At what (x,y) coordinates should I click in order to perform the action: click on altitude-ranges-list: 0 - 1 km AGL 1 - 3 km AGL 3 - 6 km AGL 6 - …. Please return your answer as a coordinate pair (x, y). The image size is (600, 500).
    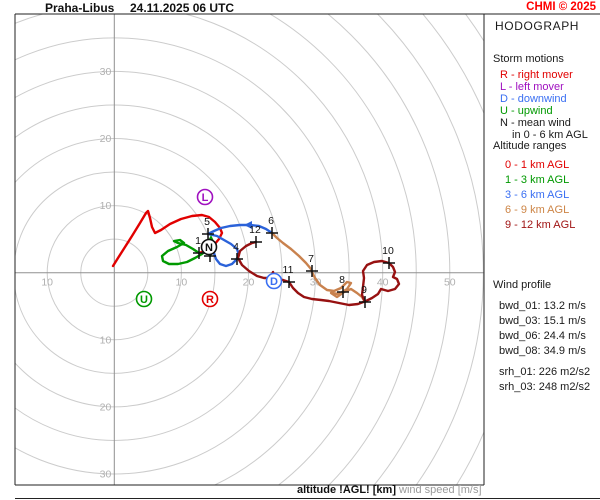
    Looking at the image, I should click on (540, 195).